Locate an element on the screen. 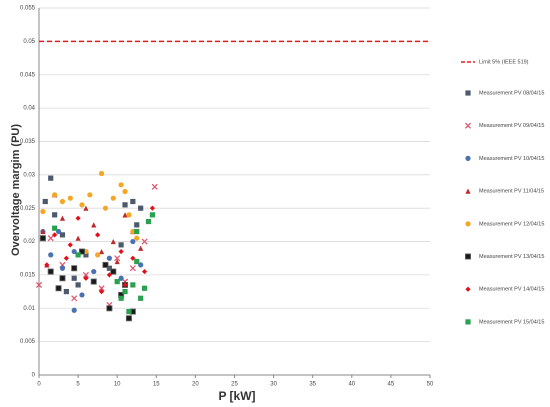 This screenshot has height=407, width=550. legend-label: Measurement PV 09/04/15 is located at coordinates (511, 126).